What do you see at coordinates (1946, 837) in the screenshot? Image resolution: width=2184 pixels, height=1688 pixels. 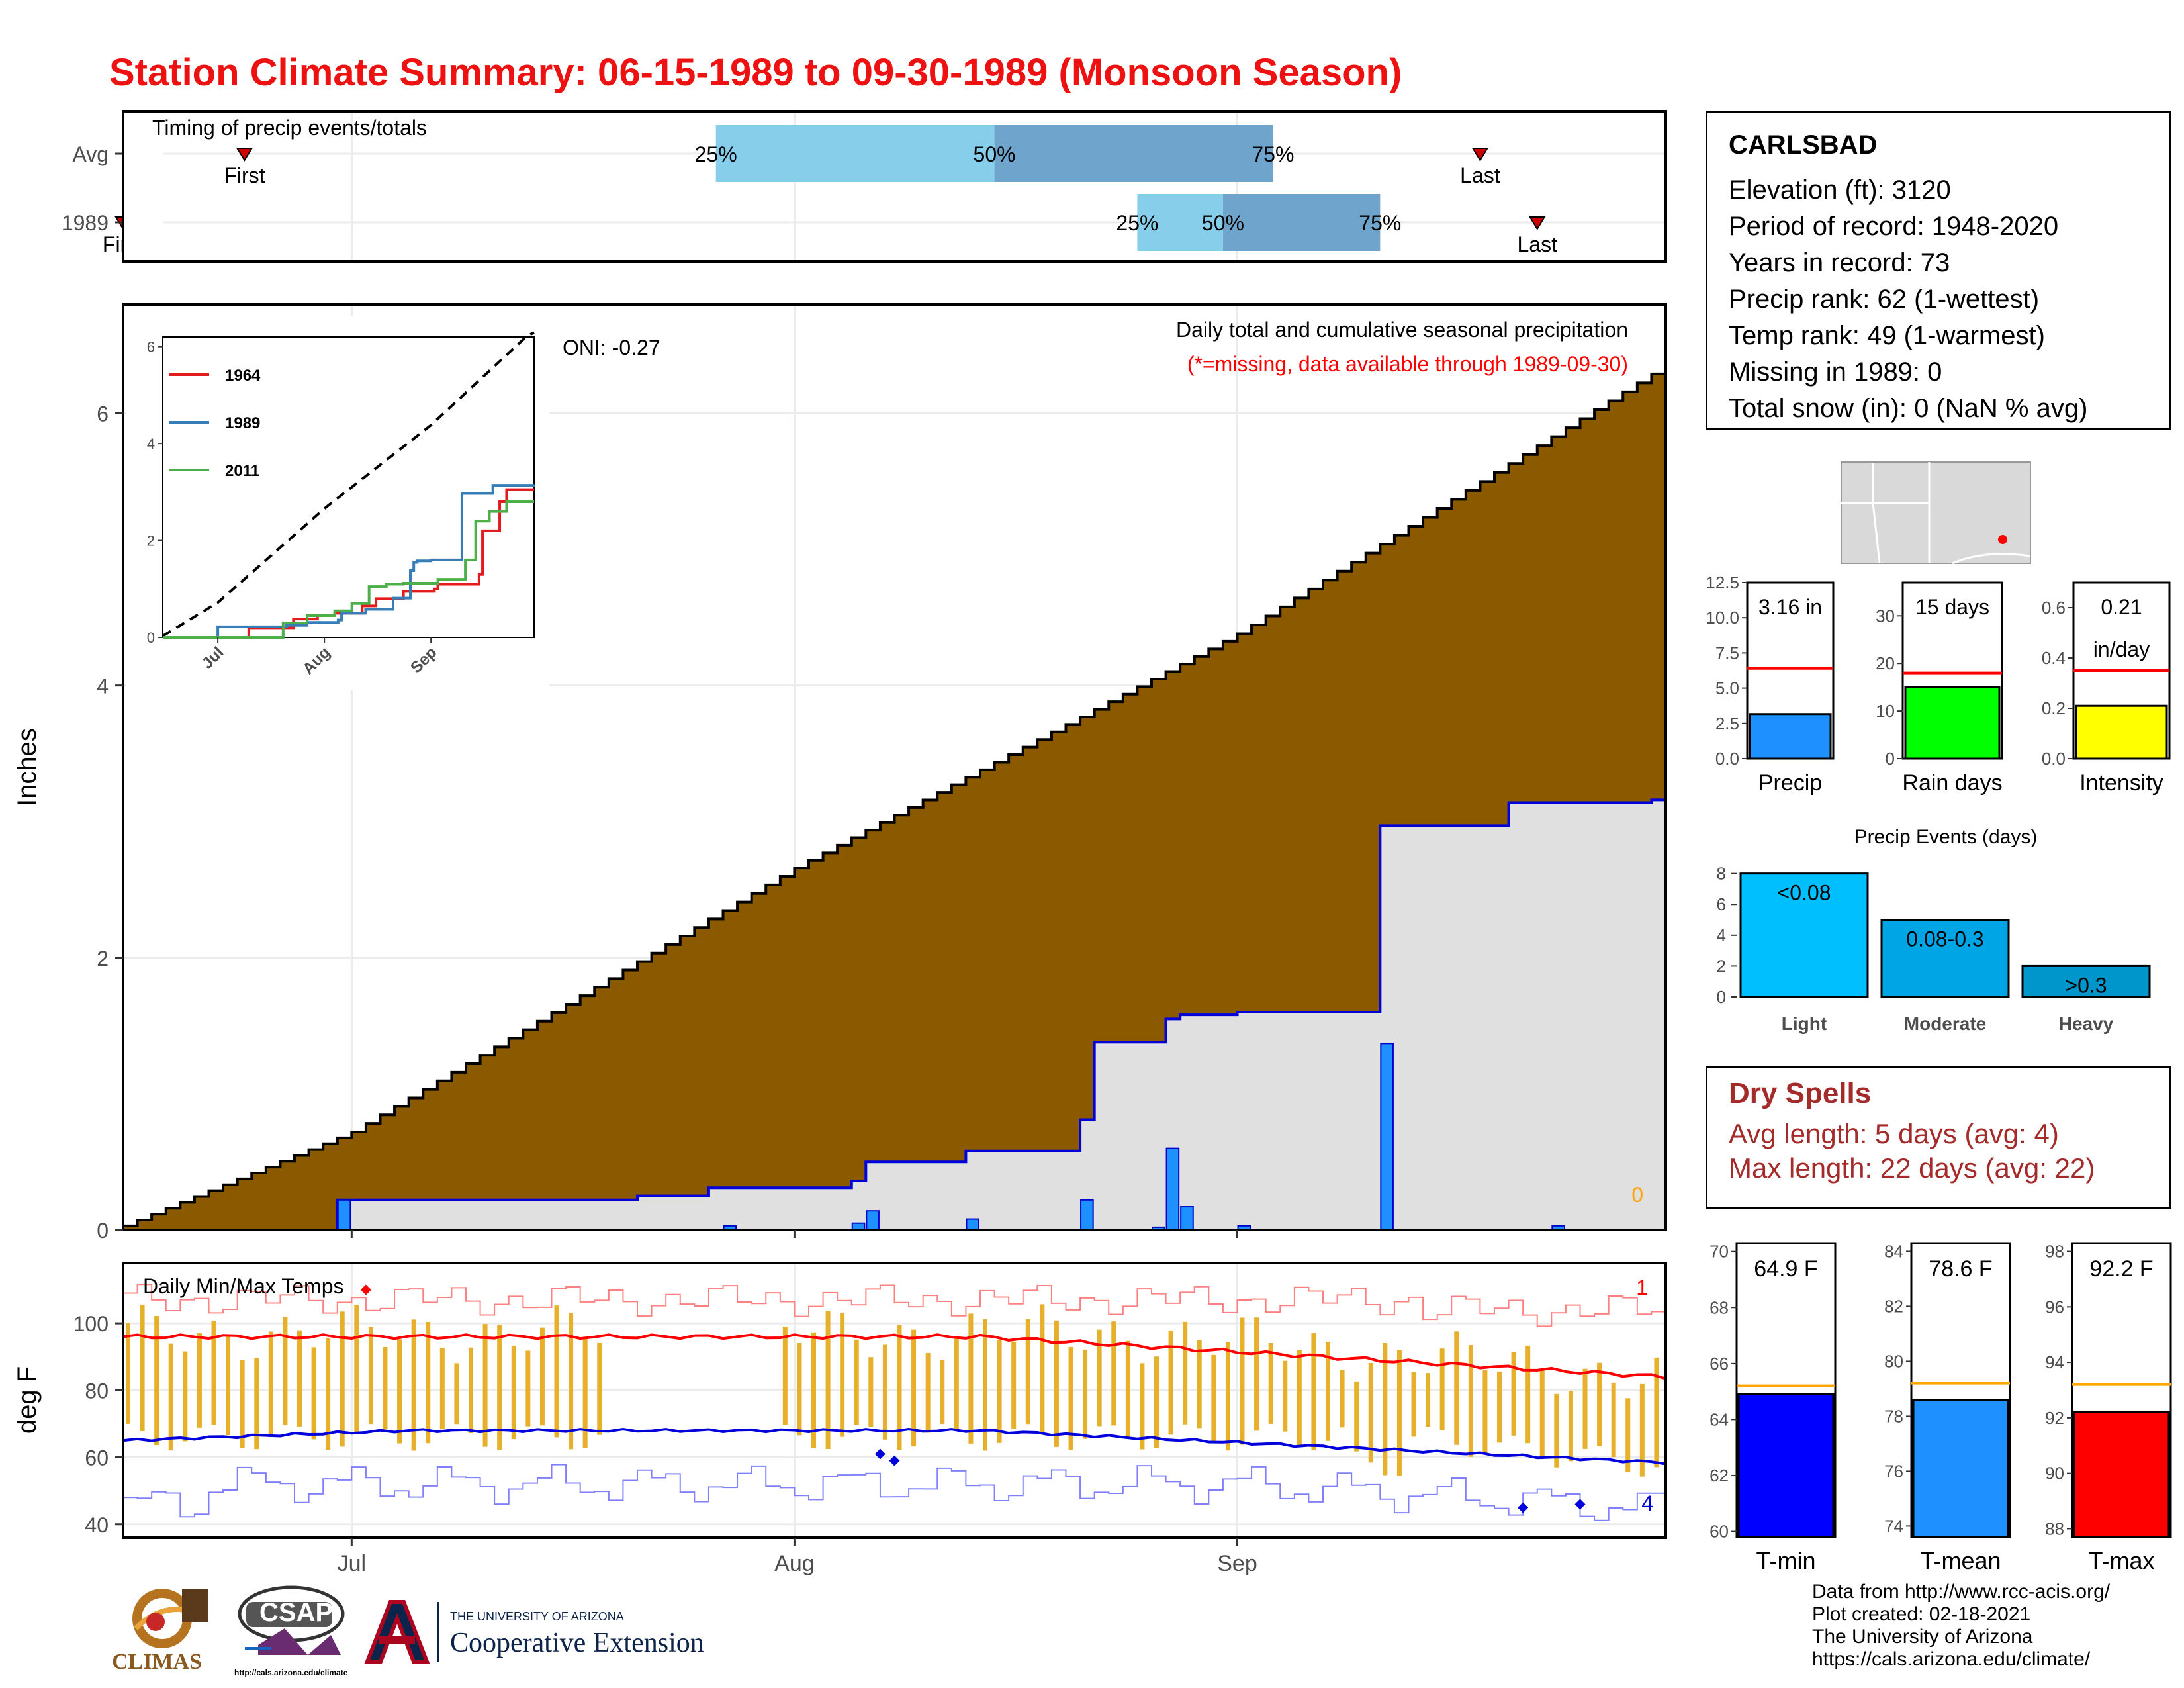 I see `precip-events-title: Precip Events (days)` at bounding box center [1946, 837].